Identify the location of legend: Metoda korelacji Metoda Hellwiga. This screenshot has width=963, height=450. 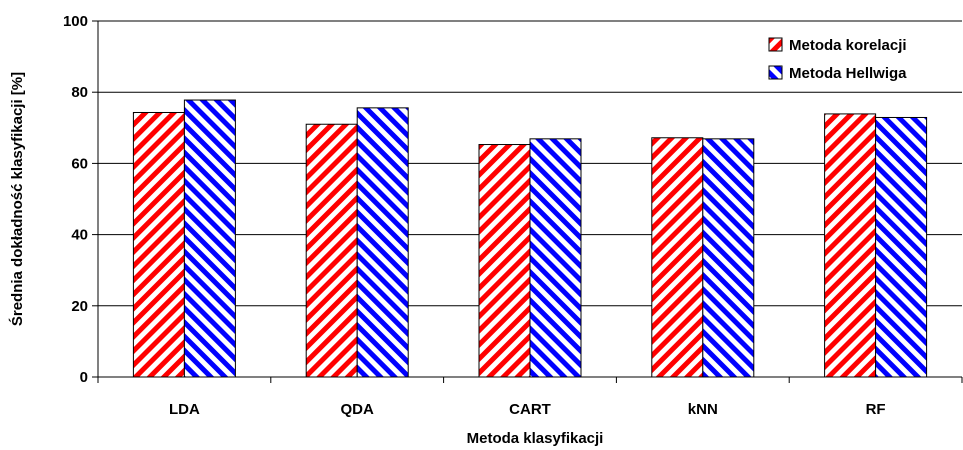
(837, 59).